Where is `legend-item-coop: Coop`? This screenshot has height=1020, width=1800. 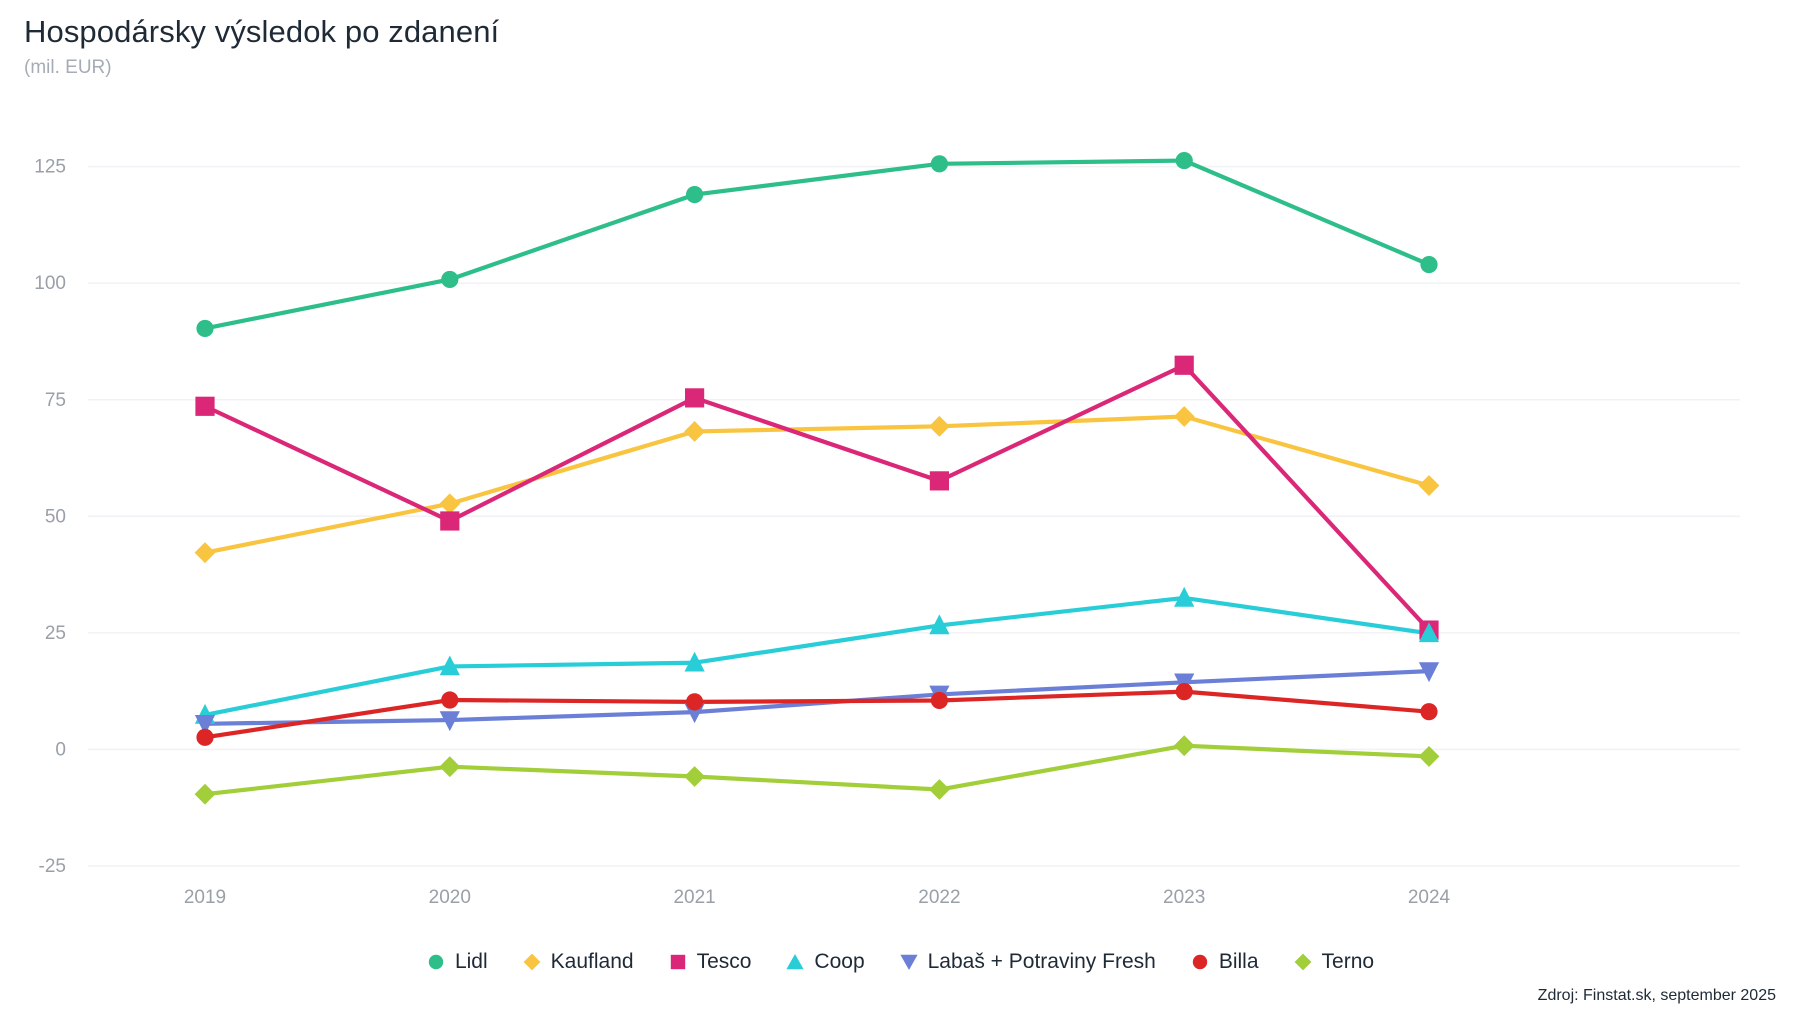 legend-item-coop: Coop is located at coordinates (825, 962).